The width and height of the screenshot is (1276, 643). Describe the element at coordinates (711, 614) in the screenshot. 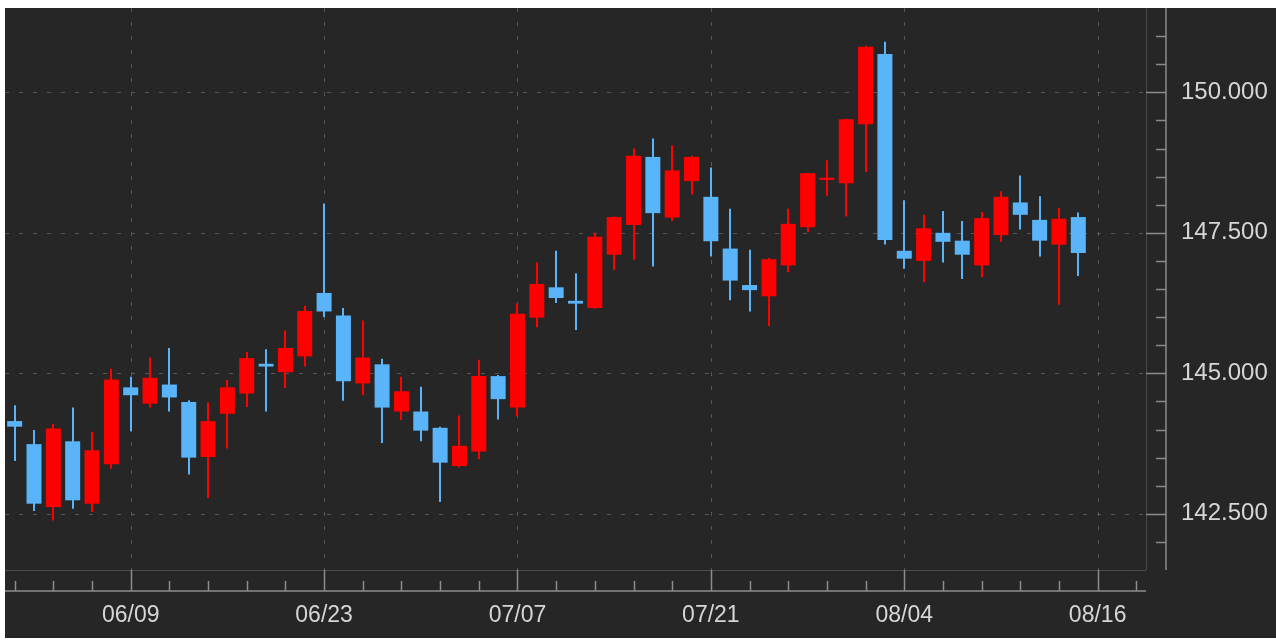

I see `x-tick-label: 07/21` at that location.